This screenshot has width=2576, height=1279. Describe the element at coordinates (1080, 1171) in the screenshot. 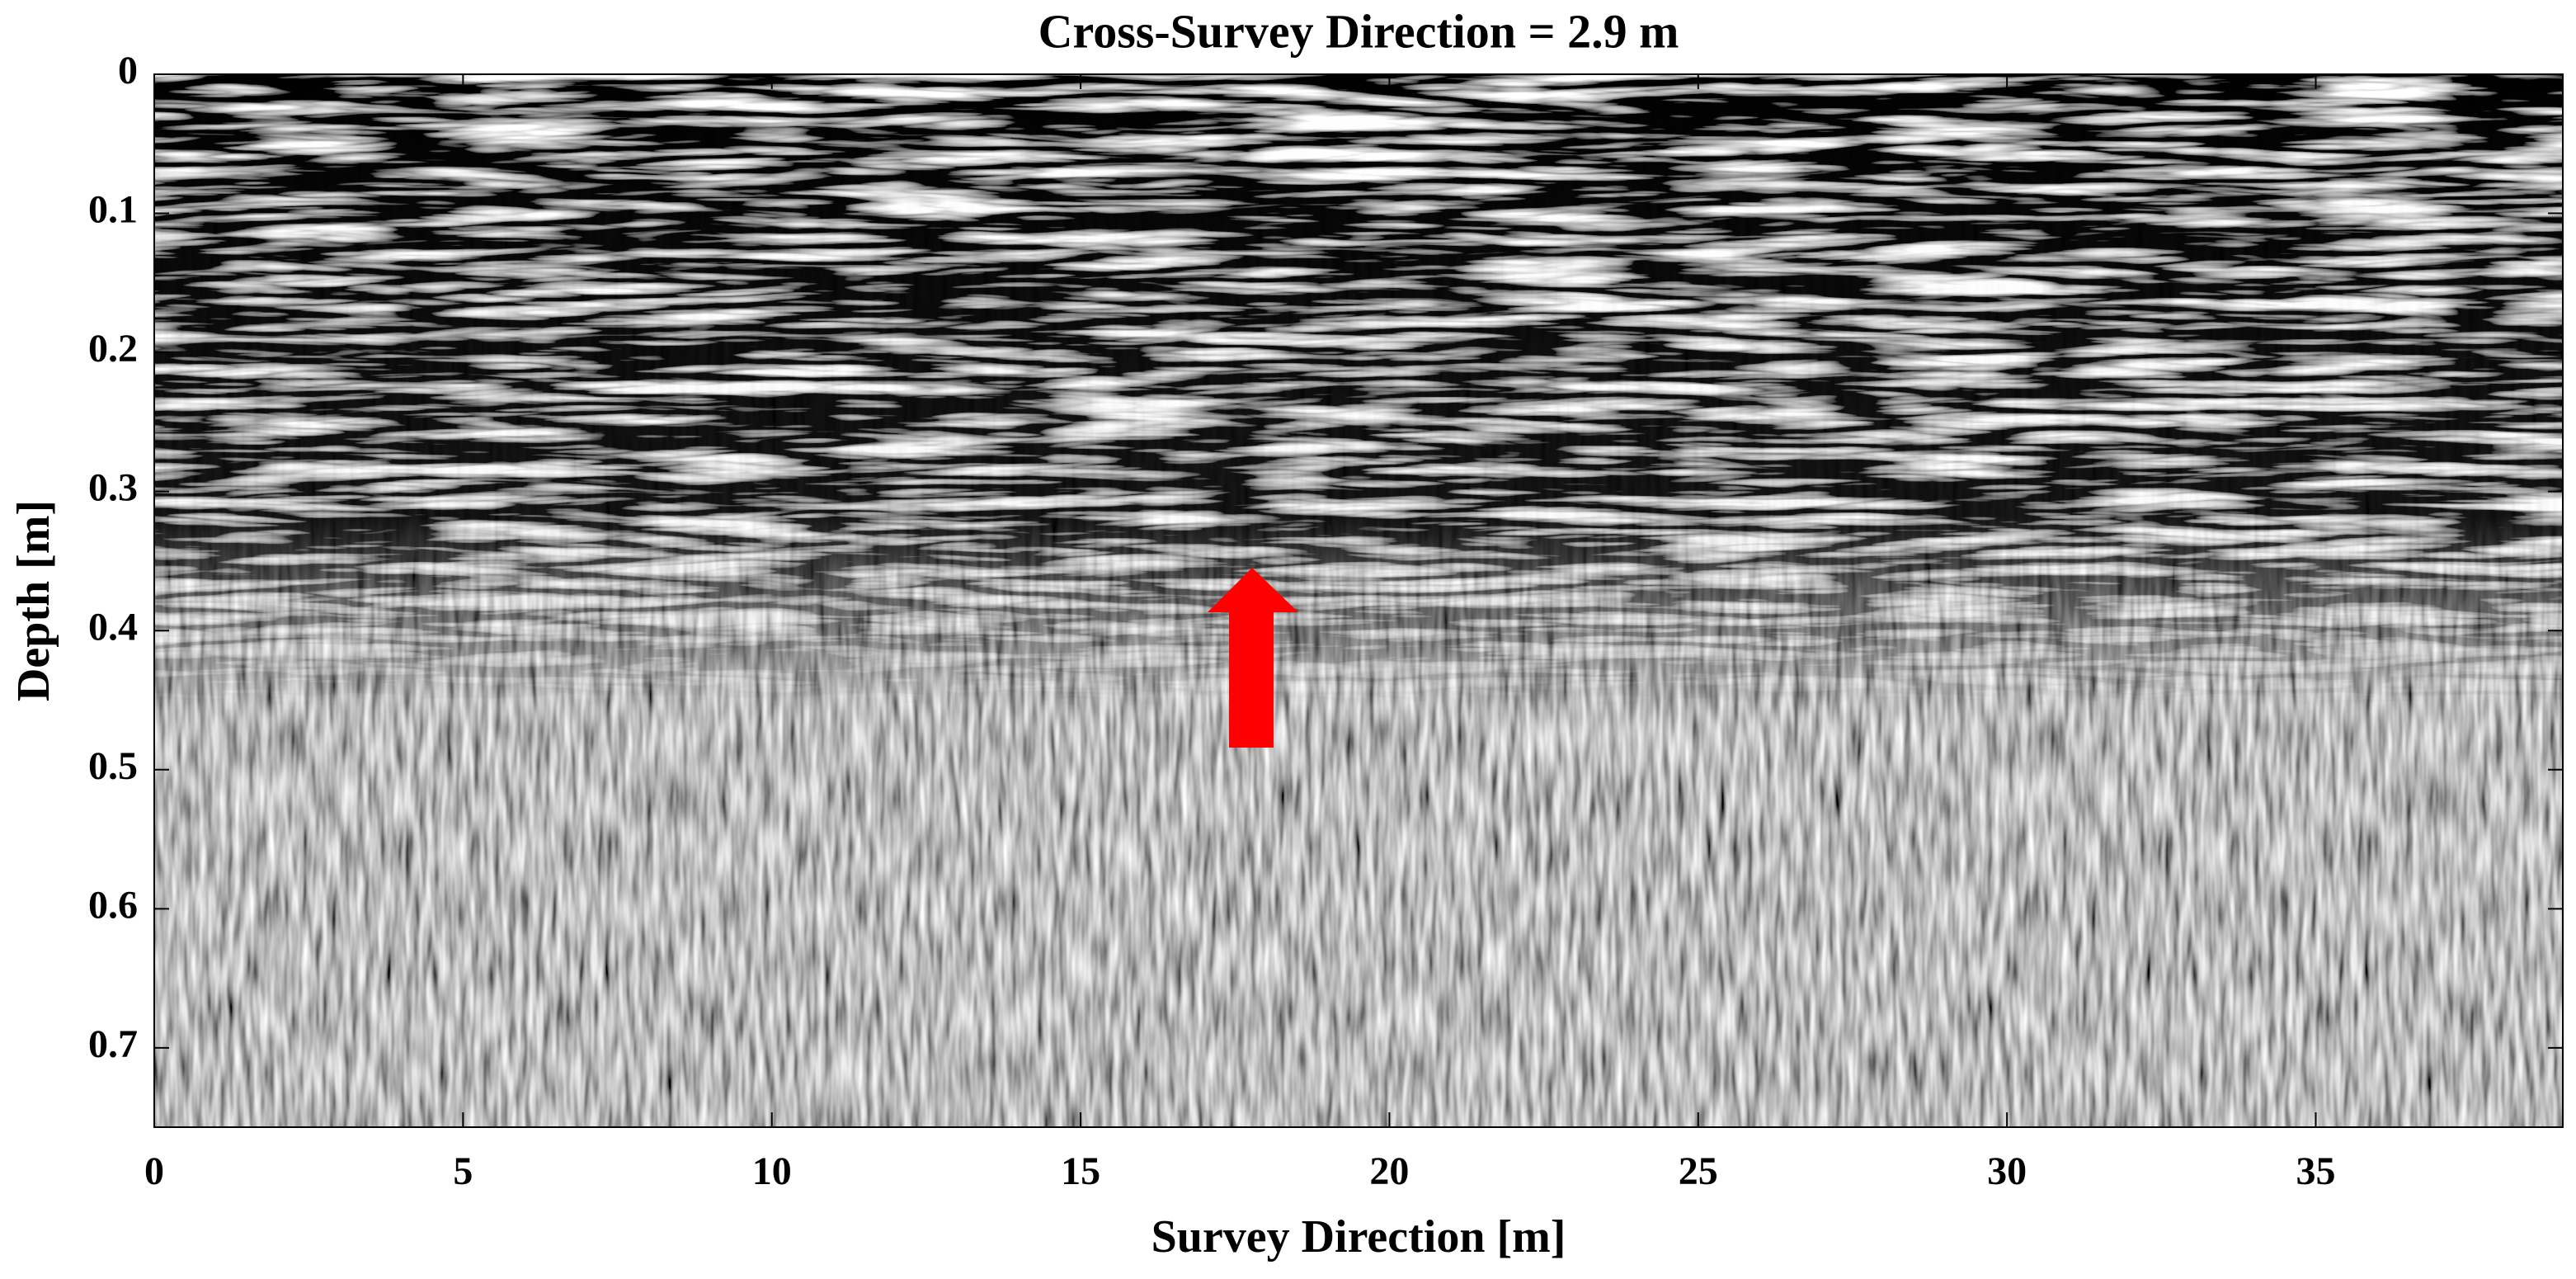

I see `x-tick-label: 15` at that location.